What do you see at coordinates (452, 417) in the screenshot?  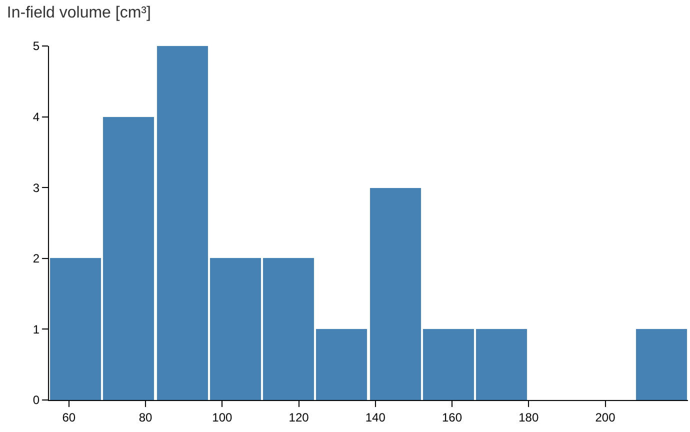 I see `x-tick-label: 160` at bounding box center [452, 417].